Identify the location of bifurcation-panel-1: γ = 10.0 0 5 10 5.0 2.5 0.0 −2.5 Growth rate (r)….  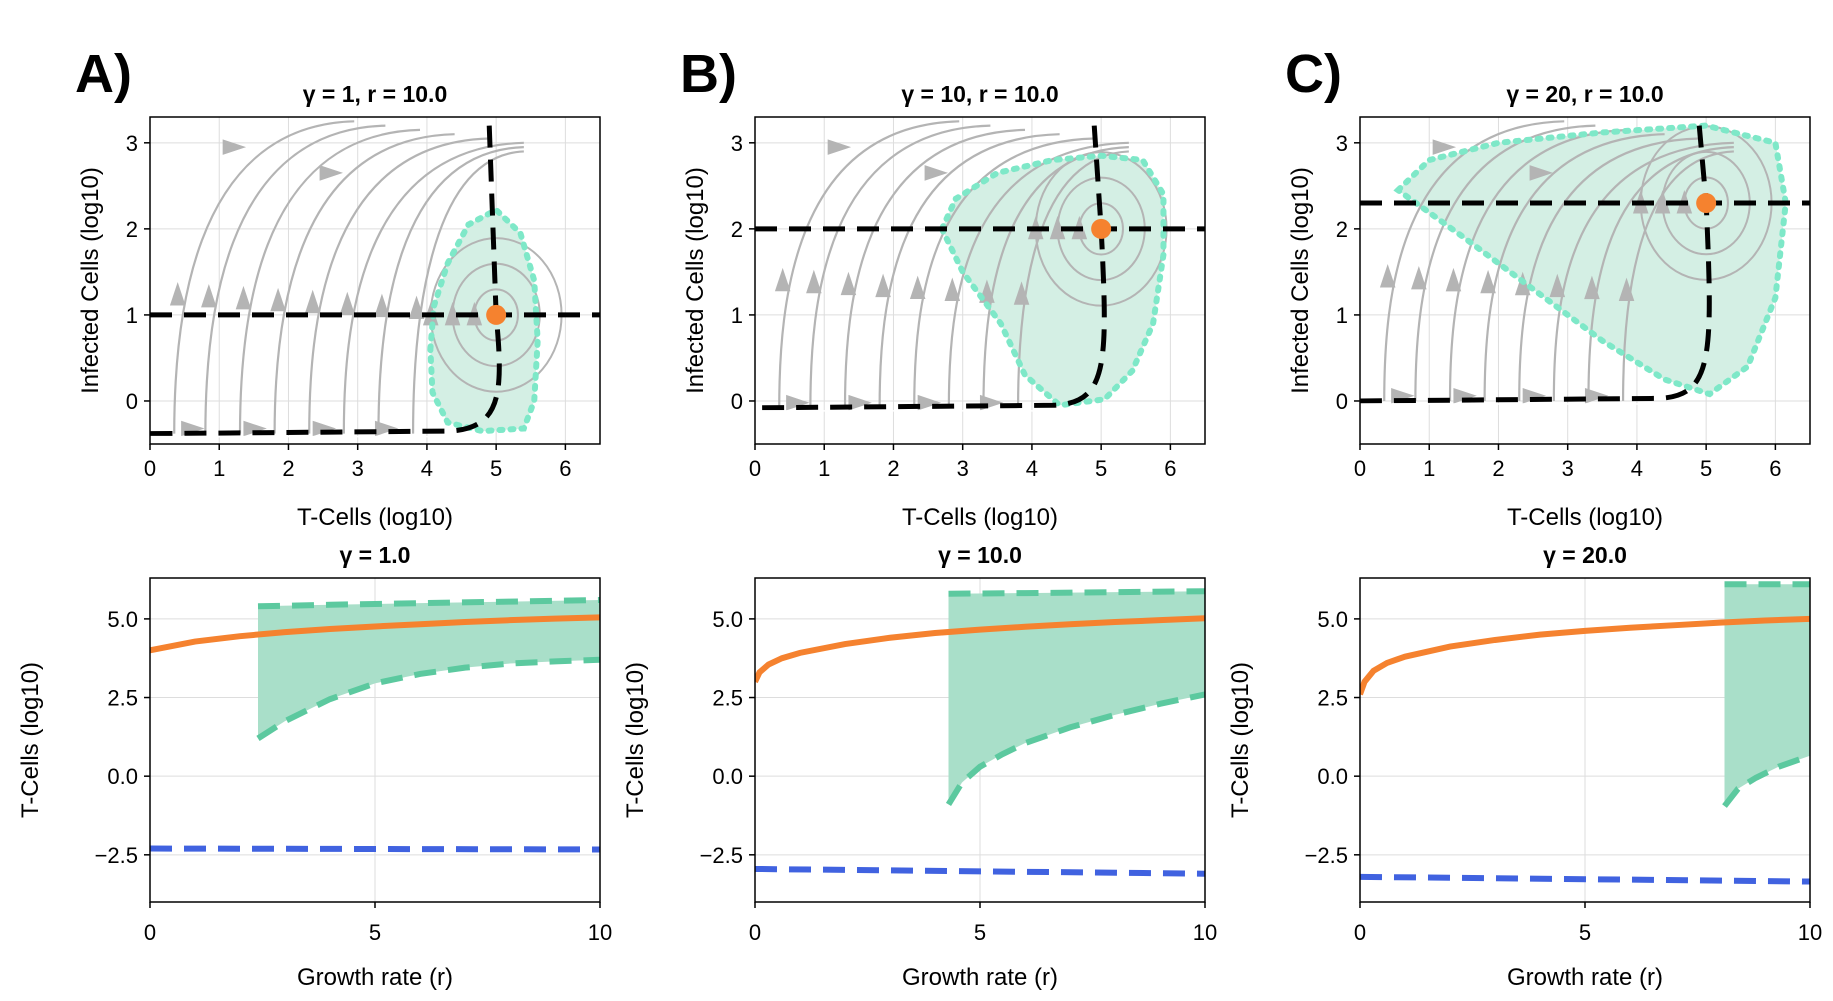
(919, 766).